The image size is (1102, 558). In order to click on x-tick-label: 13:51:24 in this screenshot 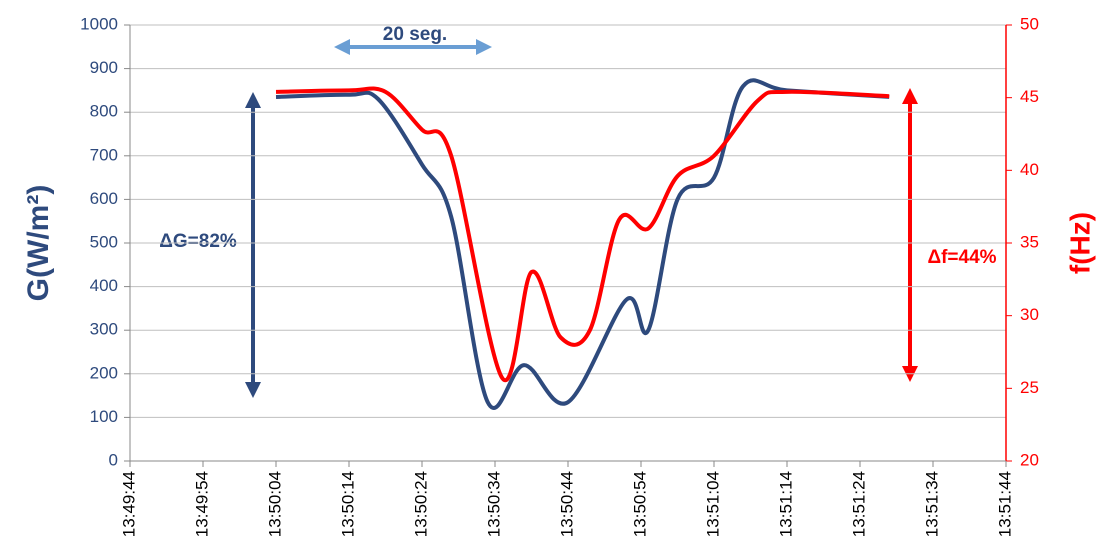, I will do `click(858, 504)`.